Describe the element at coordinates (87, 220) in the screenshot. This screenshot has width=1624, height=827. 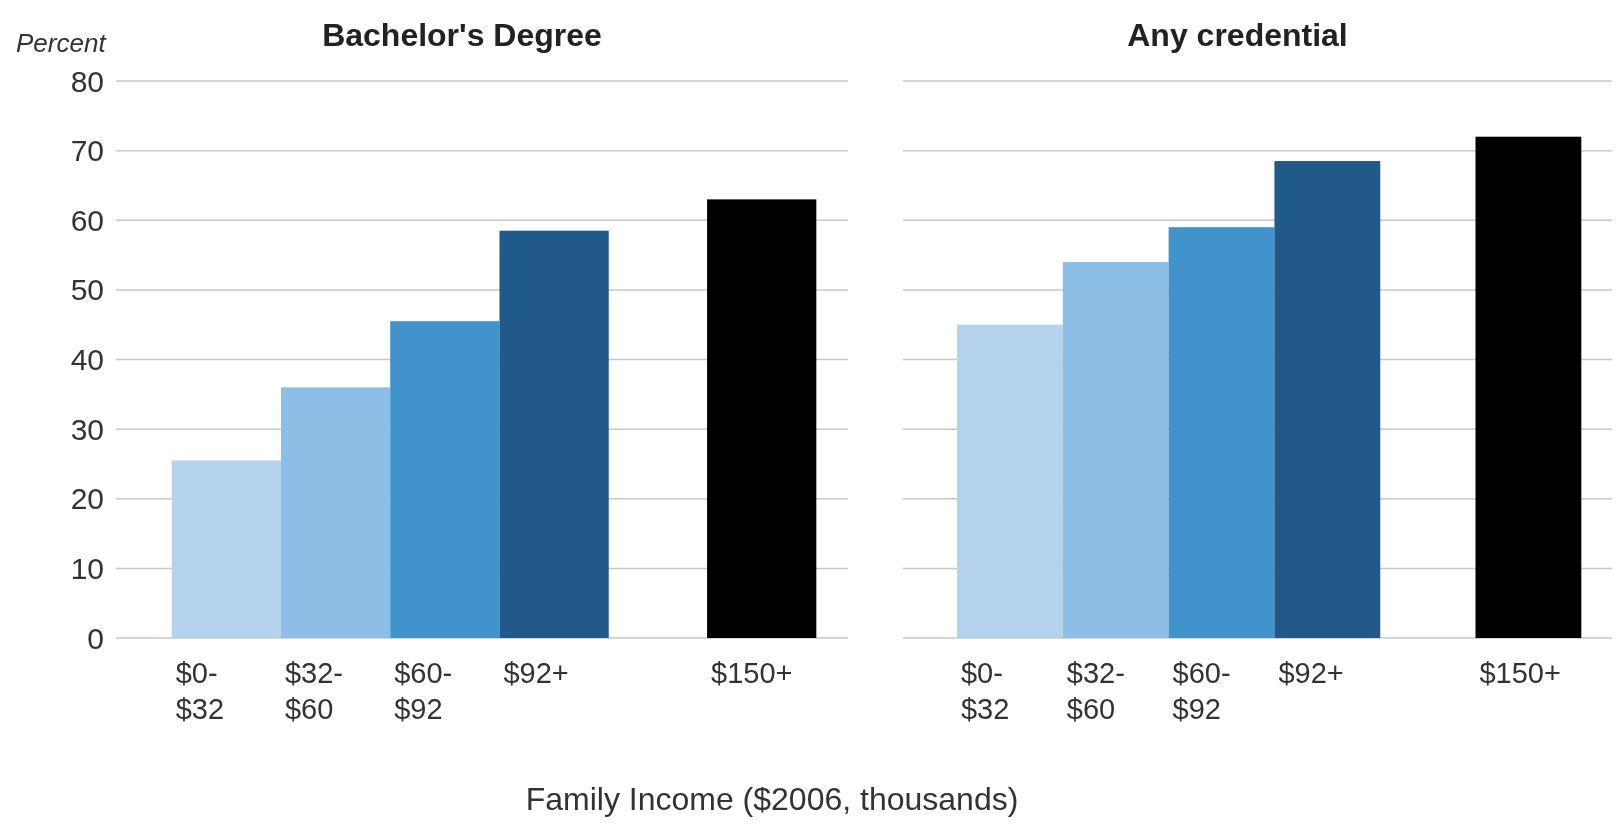
I see `y-tick-label: 60` at that location.